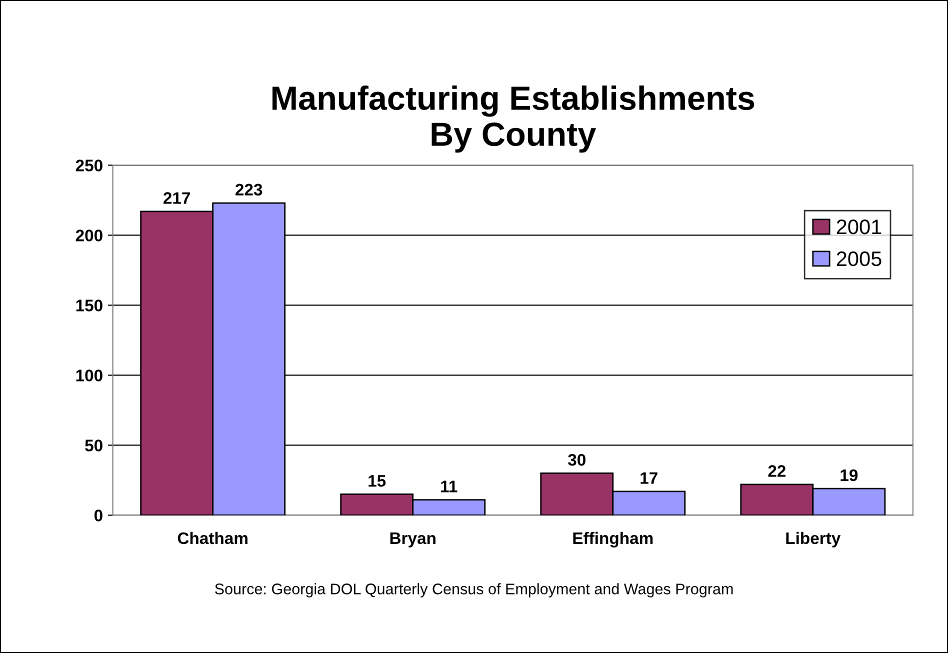  What do you see at coordinates (513, 119) in the screenshot?
I see `chart-title: Manufacturing Establishments By County` at bounding box center [513, 119].